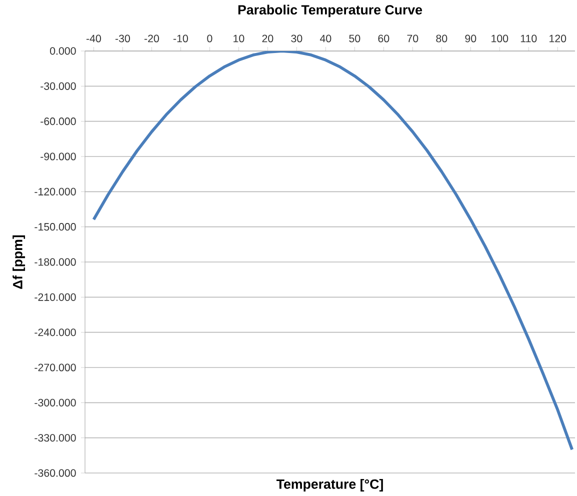  What do you see at coordinates (209, 38) in the screenshot?
I see `x-tick-label: 0` at bounding box center [209, 38].